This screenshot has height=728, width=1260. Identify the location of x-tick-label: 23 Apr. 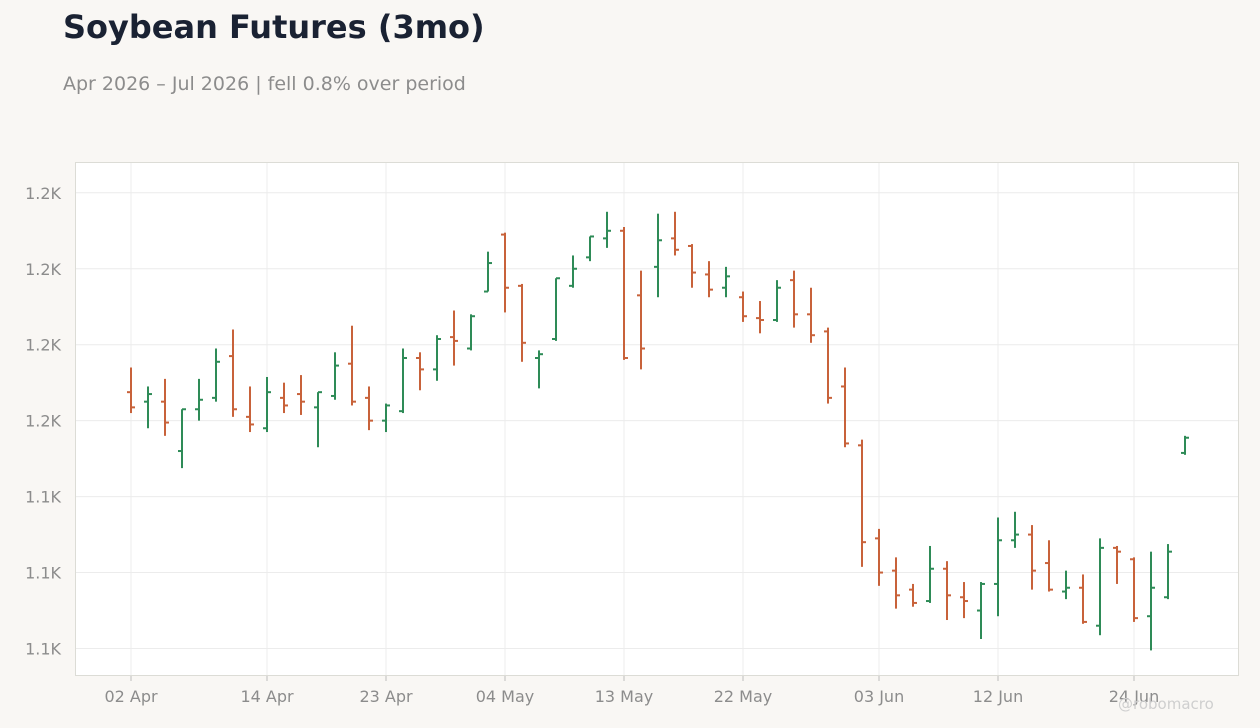
(386, 696).